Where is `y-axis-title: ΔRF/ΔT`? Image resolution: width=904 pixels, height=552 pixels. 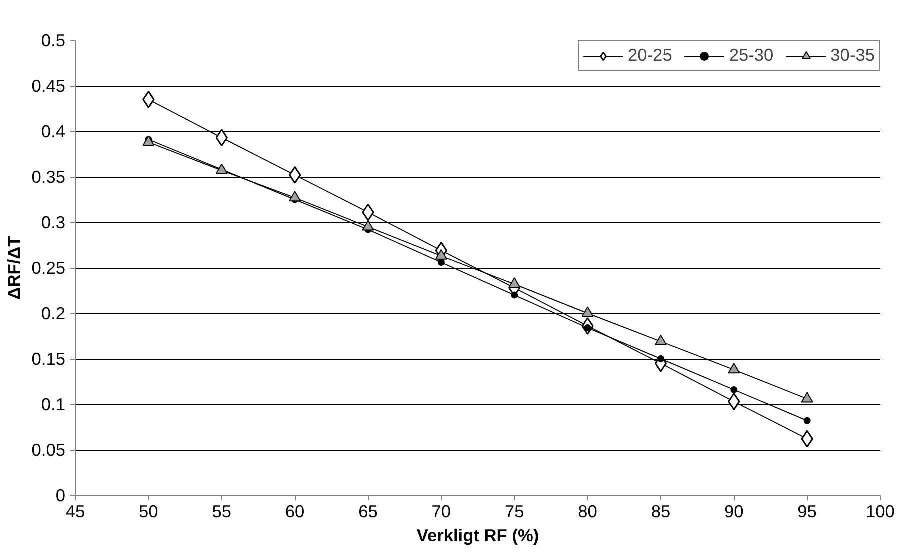
y-axis-title: ΔRF/ΔT is located at coordinates (14, 268).